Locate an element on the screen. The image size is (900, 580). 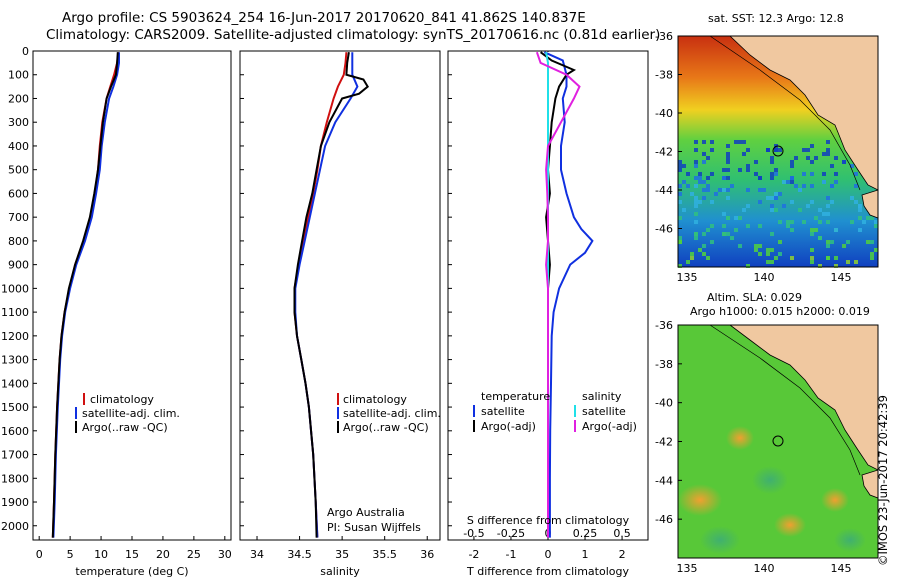
legend-satellite-adj: satellite-adj. clim. is located at coordinates (131, 413).